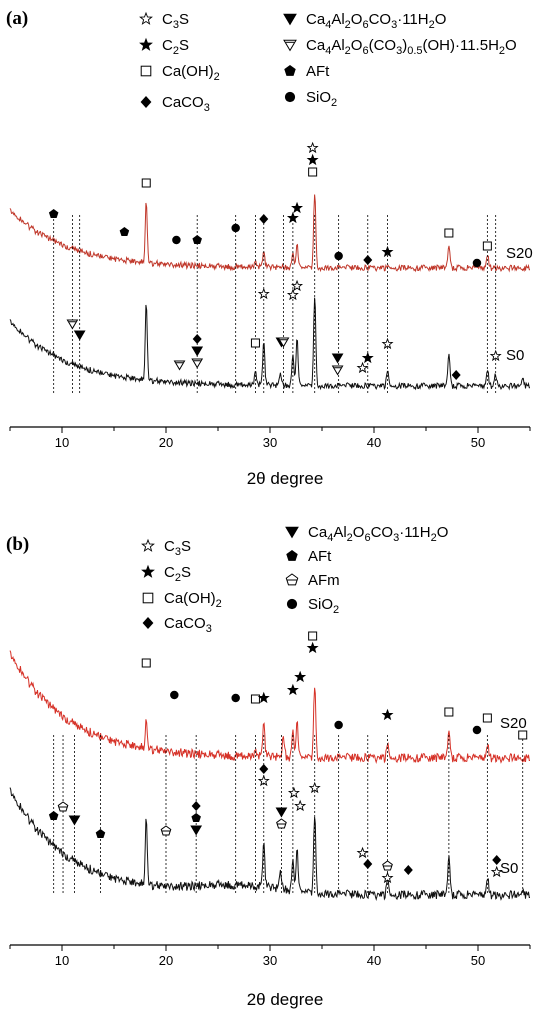 This screenshot has height=1014, width=550. I want to click on panel-b-tick-label-40: 40, so click(374, 960).